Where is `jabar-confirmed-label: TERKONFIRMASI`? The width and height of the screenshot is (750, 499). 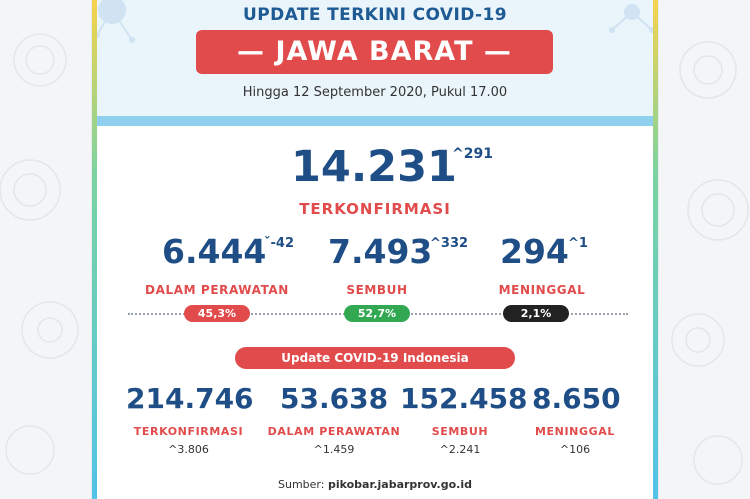 jabar-confirmed-label: TERKONFIRMASI is located at coordinates (375, 209).